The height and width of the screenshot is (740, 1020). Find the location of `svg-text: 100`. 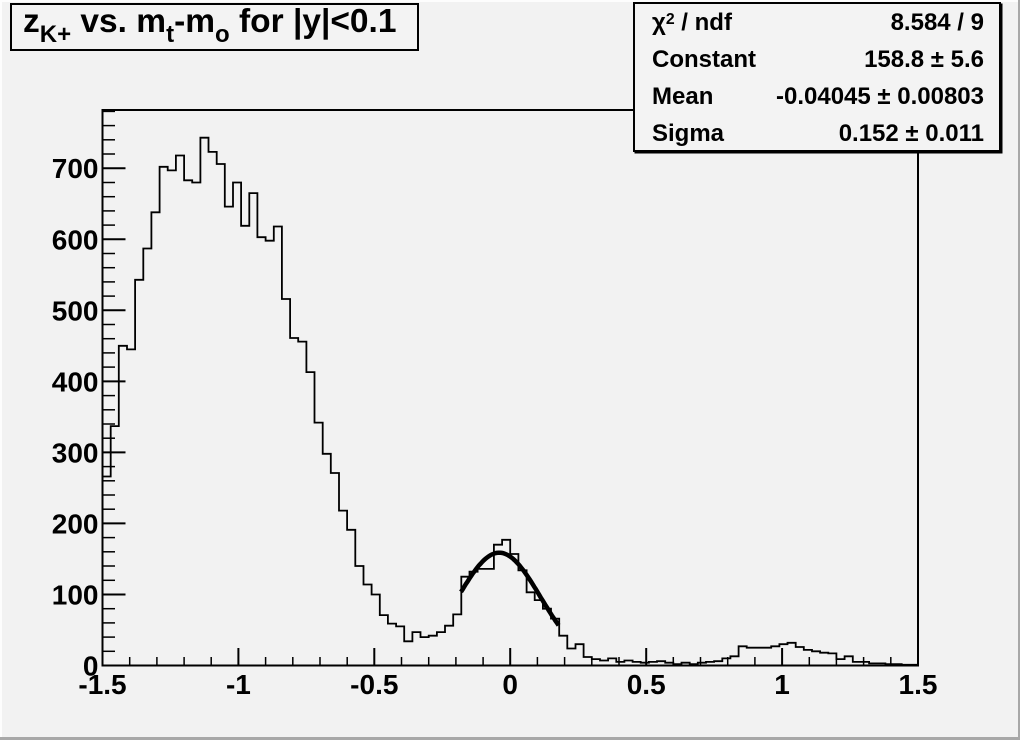

svg-text: 100 is located at coordinates (75, 595).